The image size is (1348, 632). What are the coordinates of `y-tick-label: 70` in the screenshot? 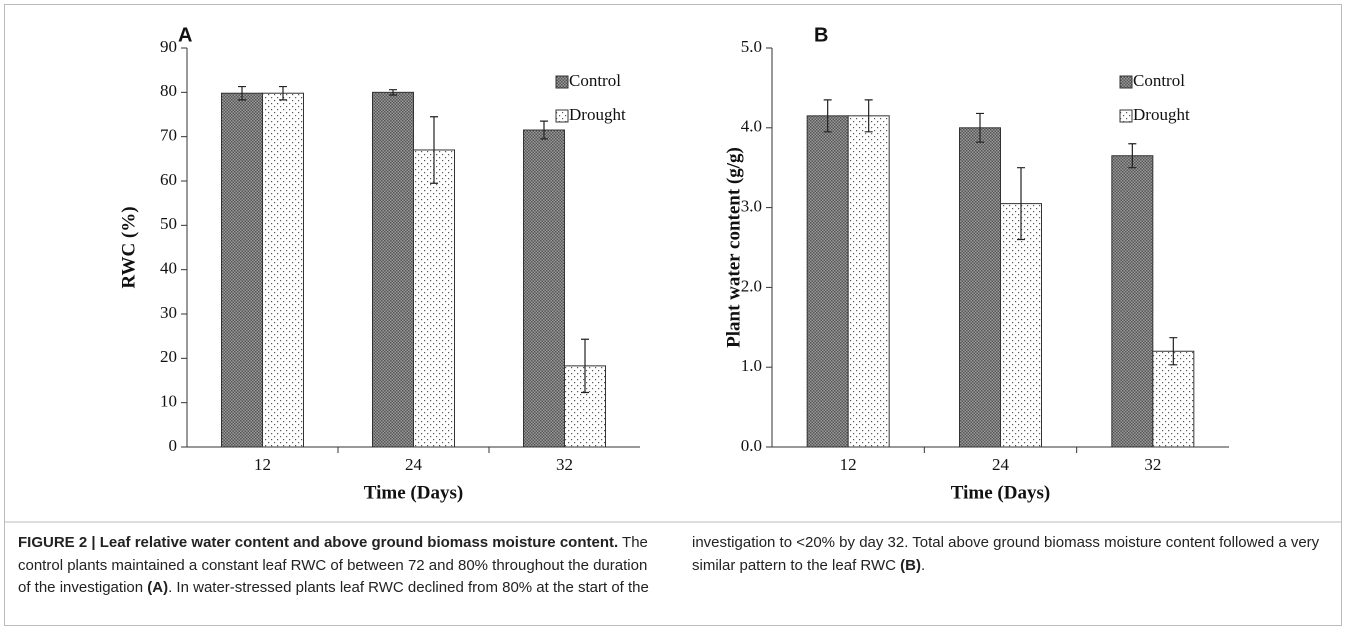 It's located at (168, 135).